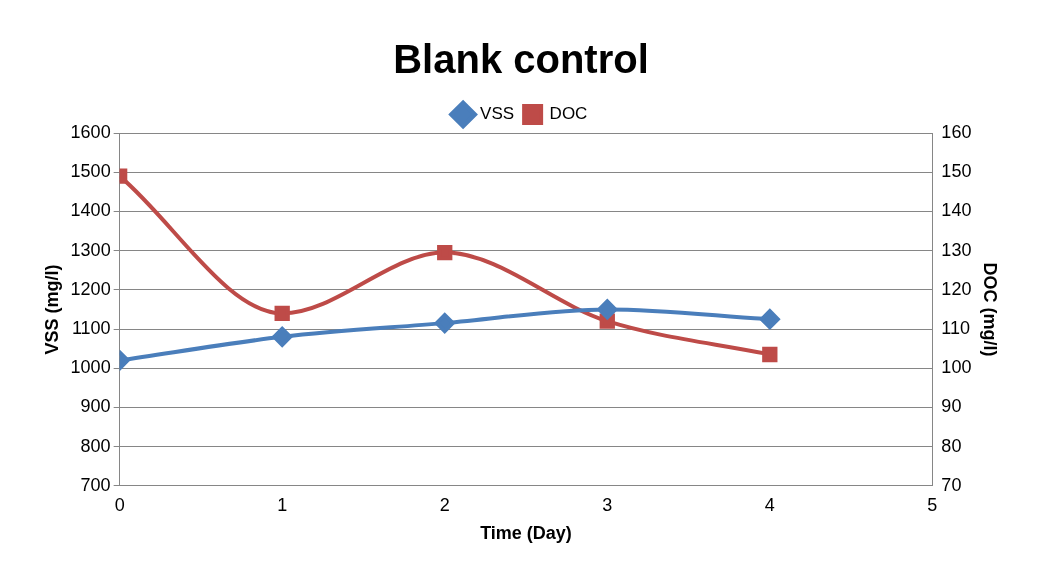 The height and width of the screenshot is (577, 1042). Describe the element at coordinates (90, 249) in the screenshot. I see `y-tick-label: 1300` at that location.